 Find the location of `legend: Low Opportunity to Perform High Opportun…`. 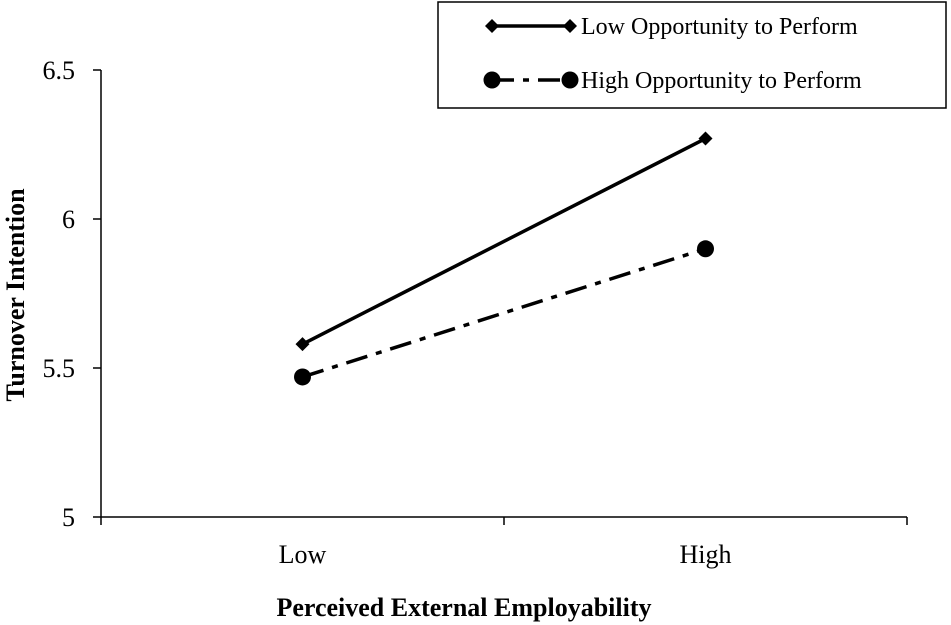

legend: Low Opportunity to Perform High Opportun… is located at coordinates (692, 55).